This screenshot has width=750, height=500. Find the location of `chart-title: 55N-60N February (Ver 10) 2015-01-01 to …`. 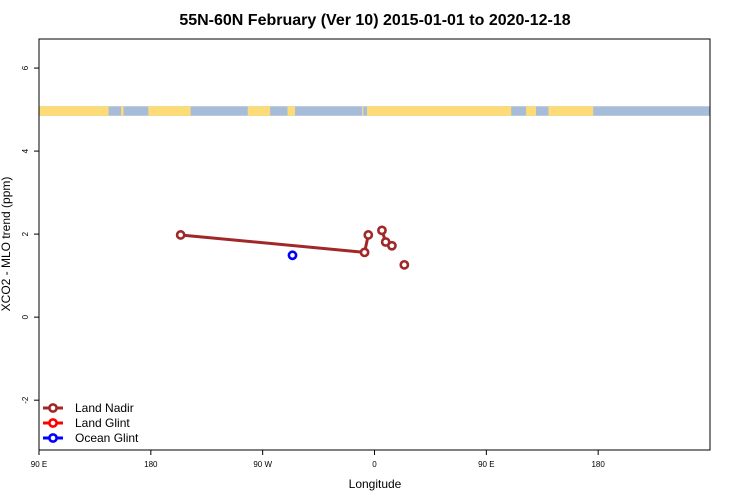

chart-title: 55N-60N February (Ver 10) 2015-01-01 to … is located at coordinates (374, 20).